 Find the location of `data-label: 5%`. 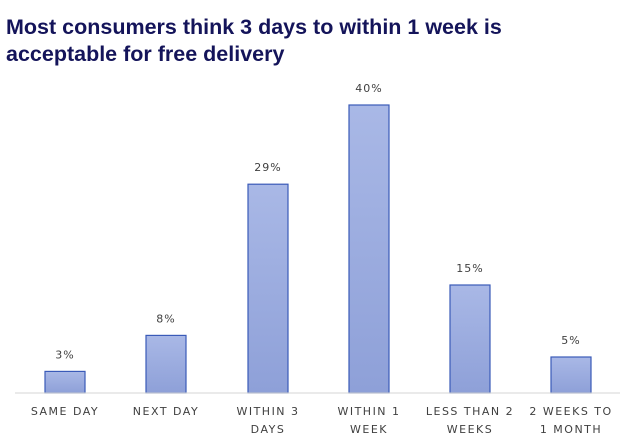

data-label: 5% is located at coordinates (570, 340).